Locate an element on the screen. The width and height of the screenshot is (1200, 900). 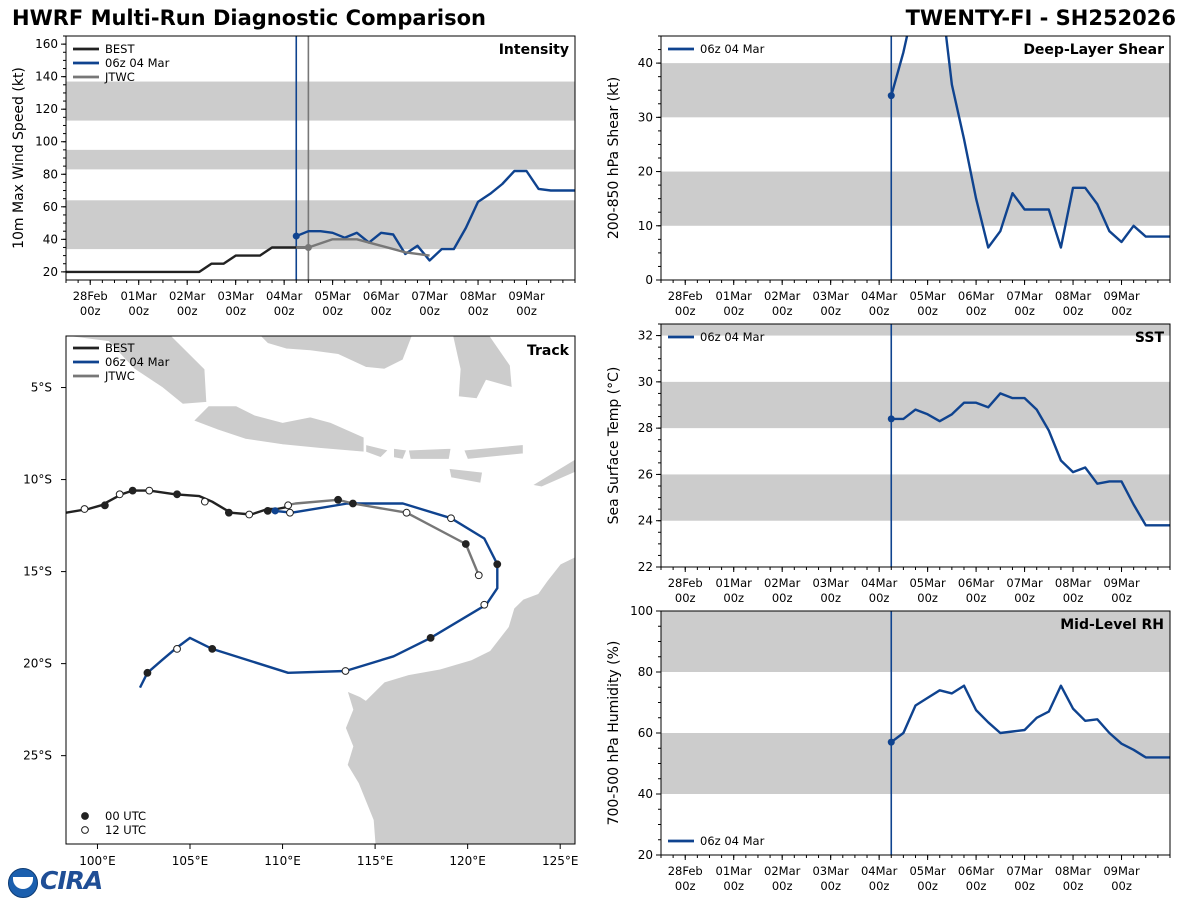
figure-title: HWRF Multi-Run Diagnostic Comparison is located at coordinates (249, 18).